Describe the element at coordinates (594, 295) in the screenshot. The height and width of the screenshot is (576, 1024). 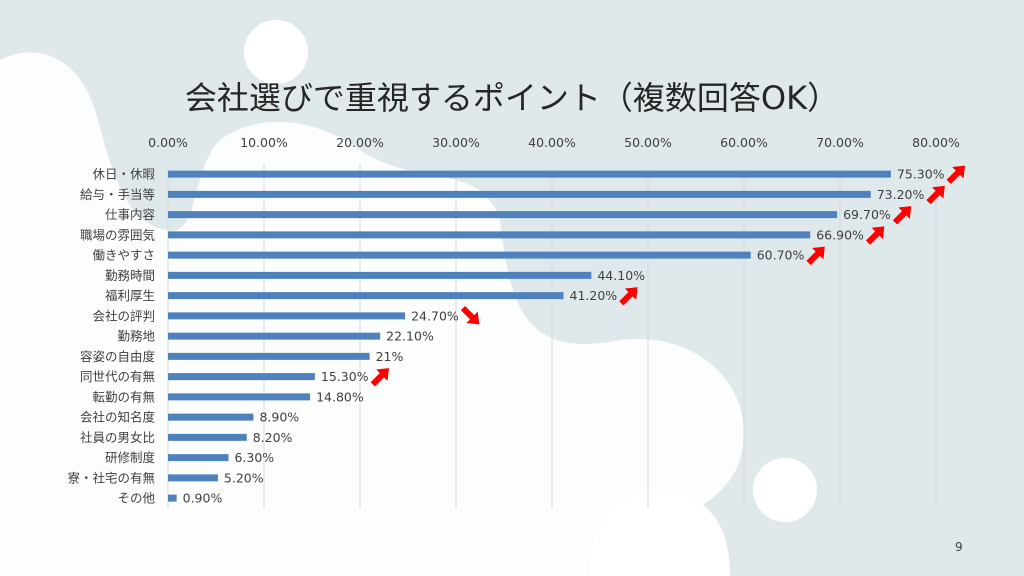
I see `data-label: 41.20%` at that location.